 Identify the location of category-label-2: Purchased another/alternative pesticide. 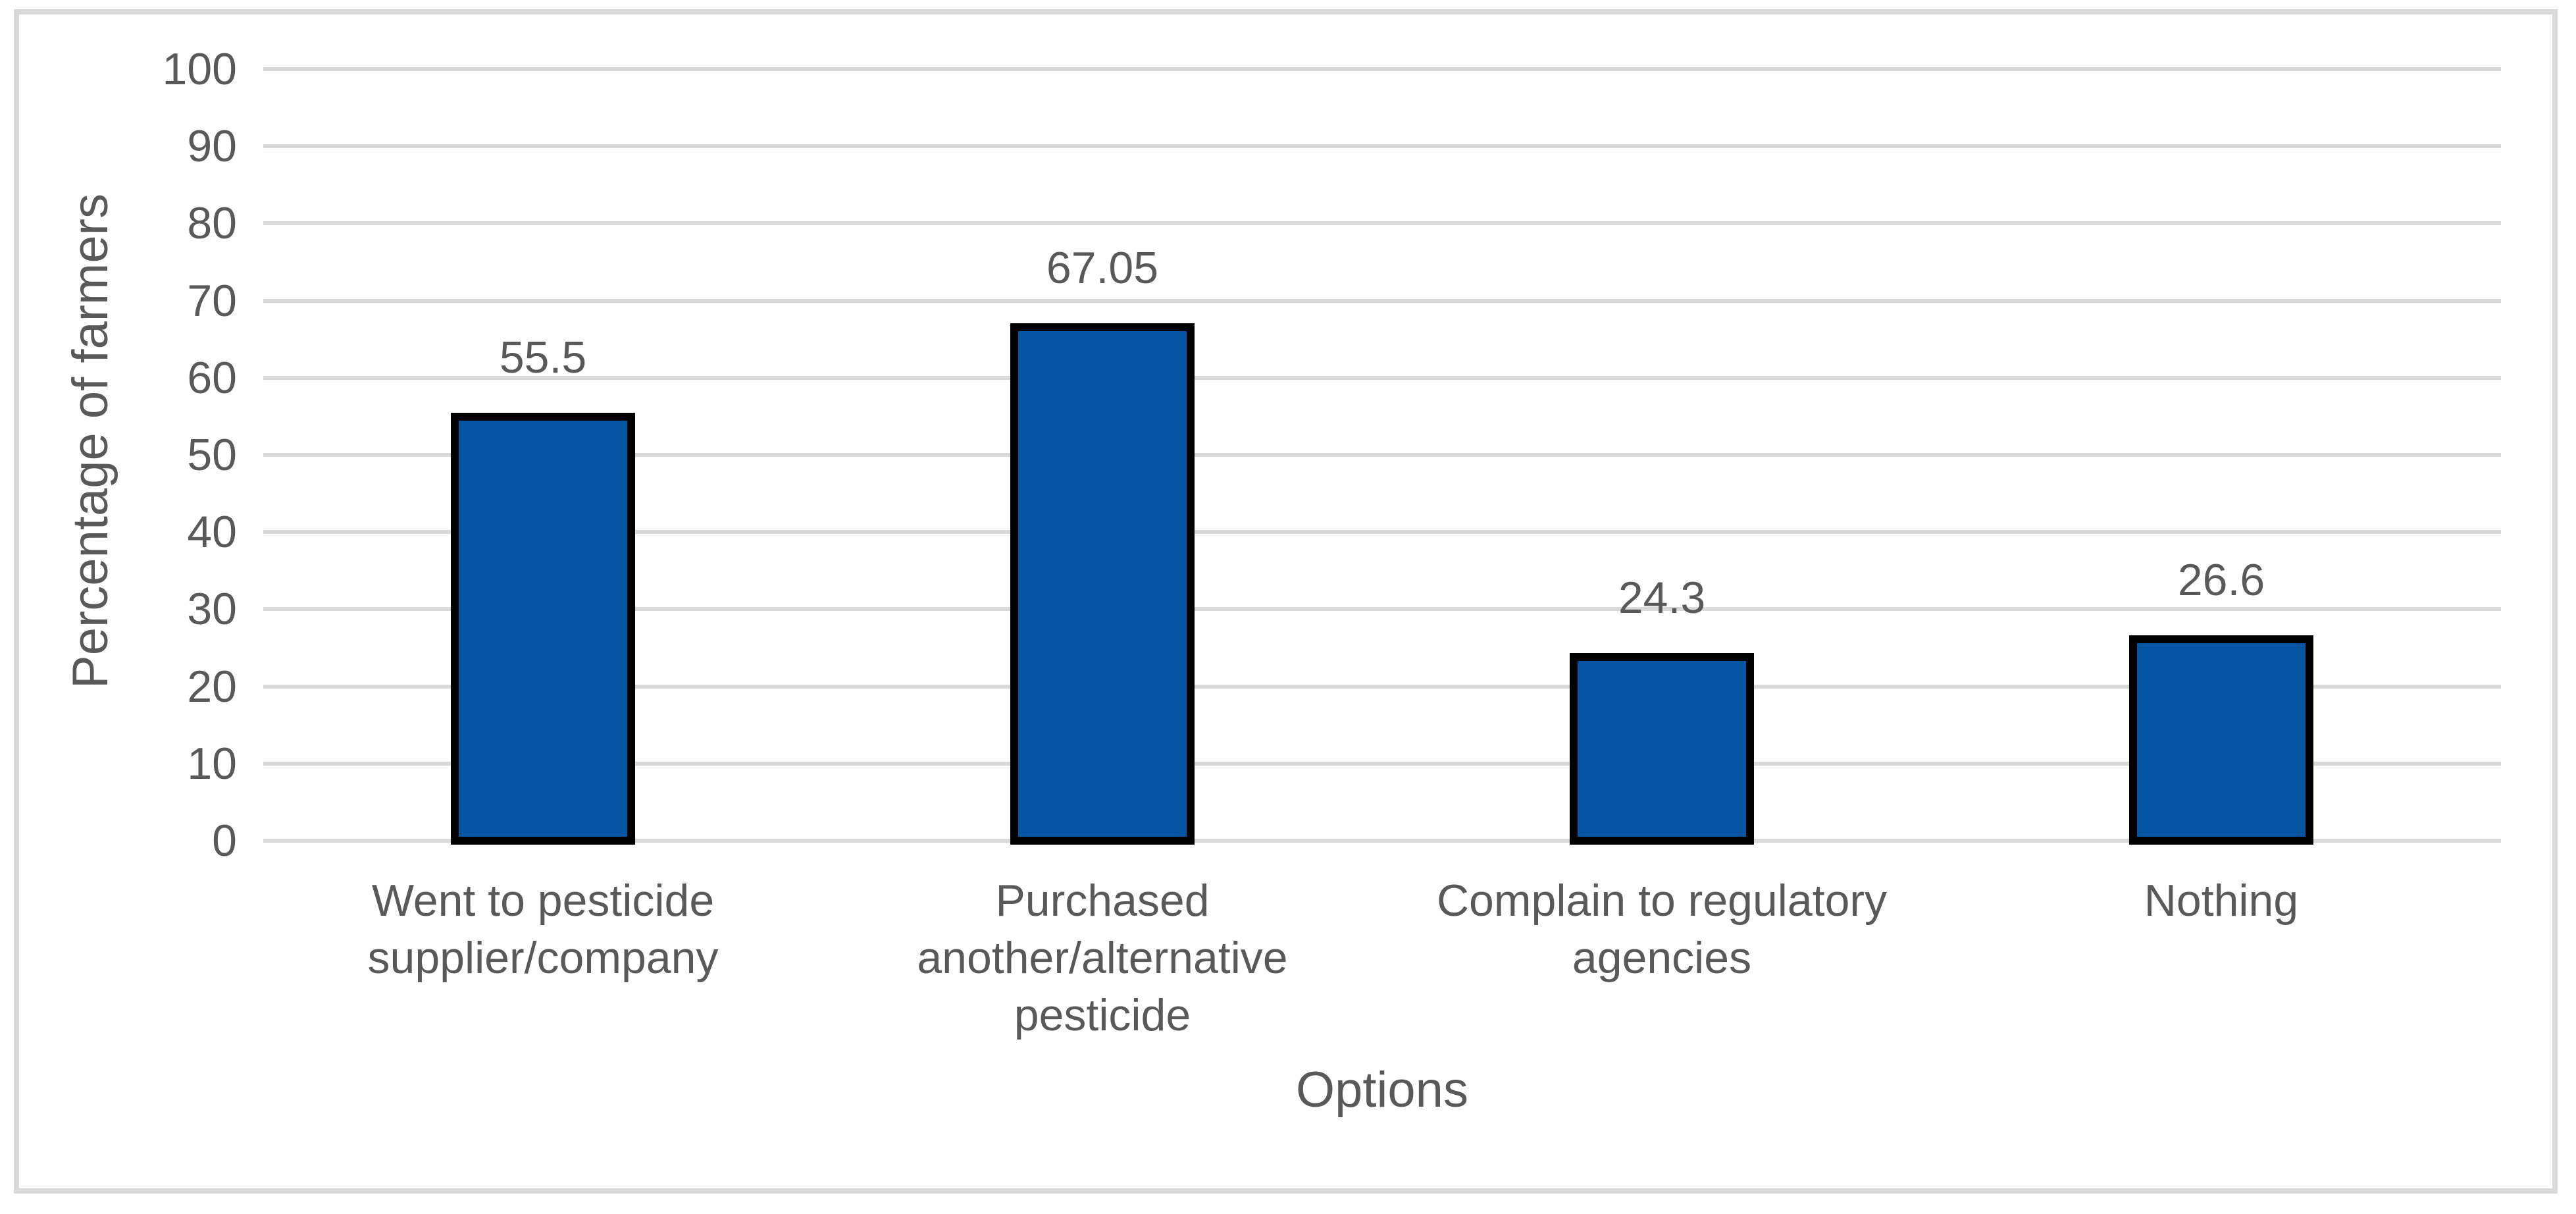
(1102, 958).